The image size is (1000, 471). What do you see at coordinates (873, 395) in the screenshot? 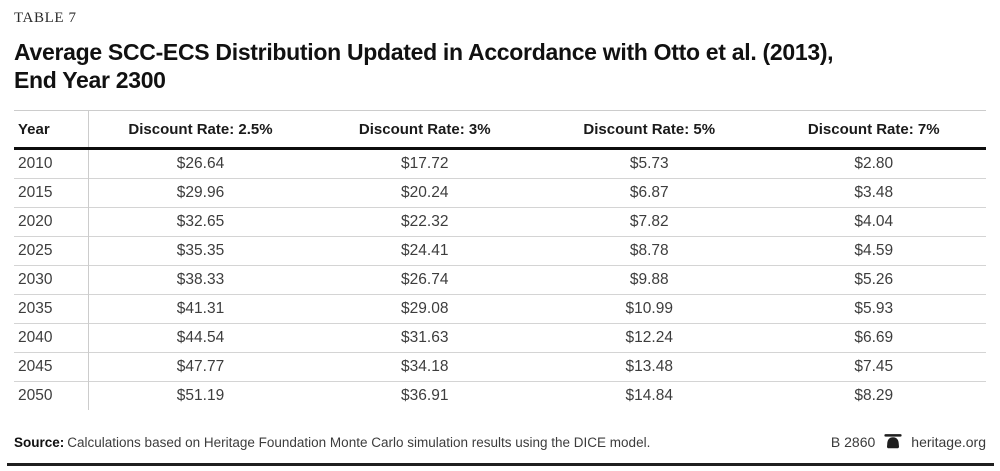
I see `value-cell: $8.29` at bounding box center [873, 395].